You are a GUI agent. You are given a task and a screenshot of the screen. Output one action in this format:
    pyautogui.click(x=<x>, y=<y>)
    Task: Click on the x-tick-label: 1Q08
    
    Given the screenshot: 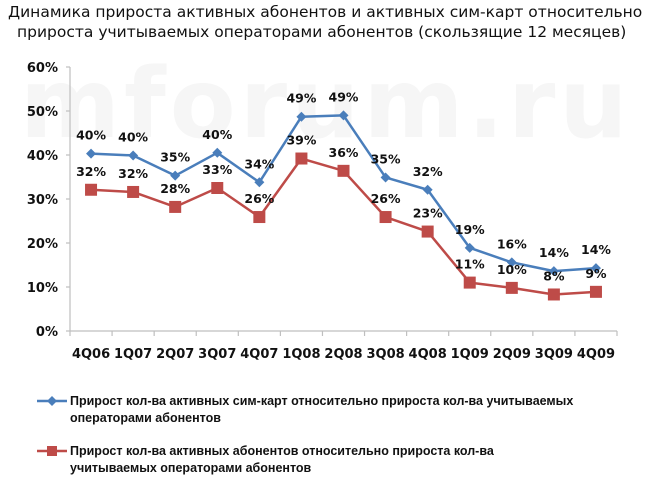 What is the action you would take?
    pyautogui.click(x=301, y=354)
    